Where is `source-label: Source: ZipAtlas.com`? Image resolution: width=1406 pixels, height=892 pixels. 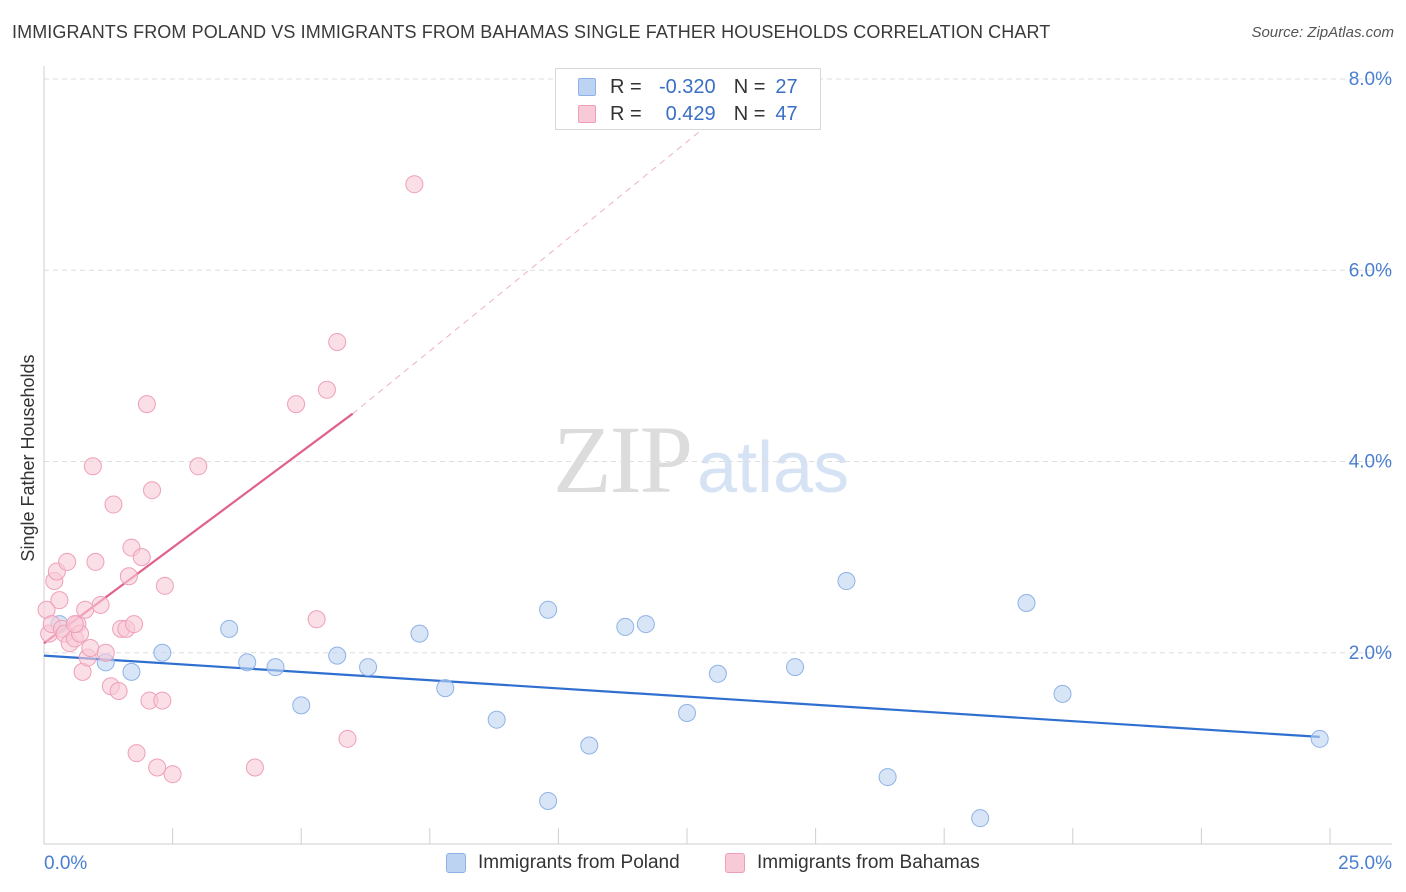 source-label: Source: ZipAtlas.com is located at coordinates (1322, 32).